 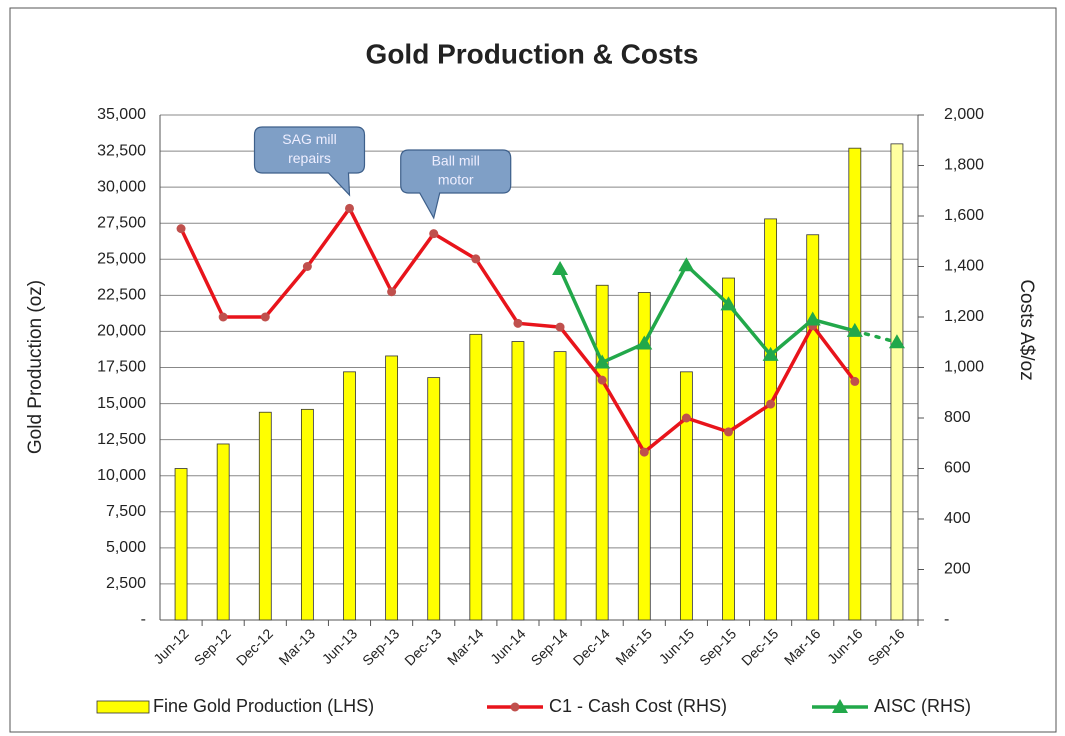 I want to click on y2-tick-label: 2,000, so click(x=964, y=114).